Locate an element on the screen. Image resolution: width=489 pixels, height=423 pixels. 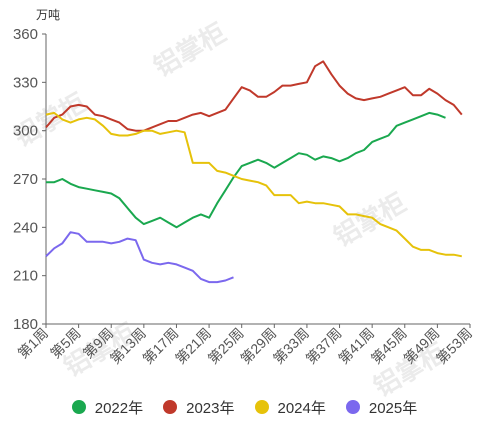
legend-item: 2025年 is located at coordinates (381, 407).